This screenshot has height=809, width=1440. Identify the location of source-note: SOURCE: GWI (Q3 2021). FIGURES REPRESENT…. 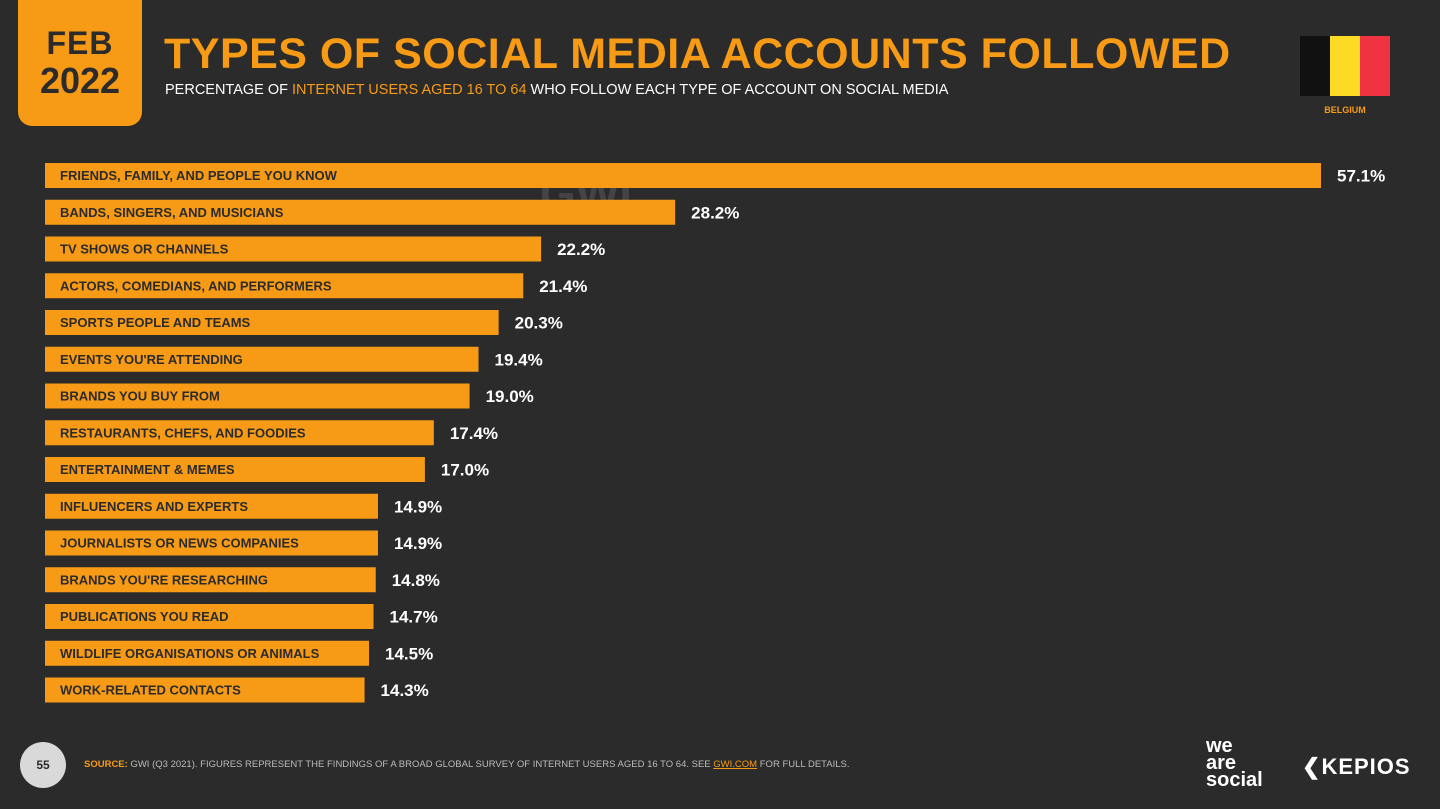
(467, 764).